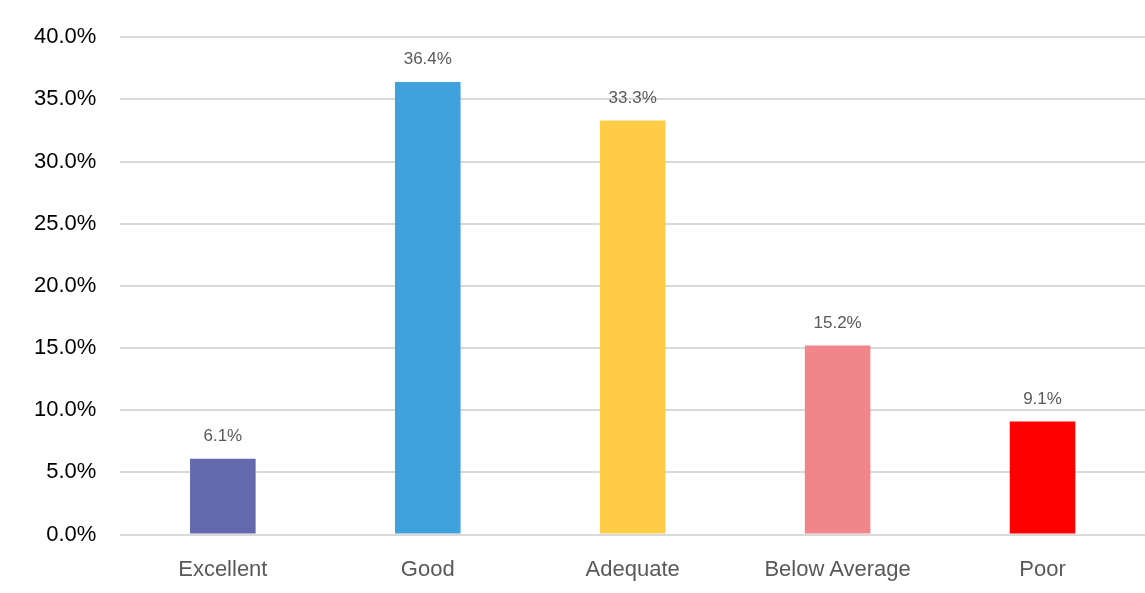 The width and height of the screenshot is (1145, 593). Describe the element at coordinates (1042, 398) in the screenshot. I see `data-label: 9.1%` at that location.